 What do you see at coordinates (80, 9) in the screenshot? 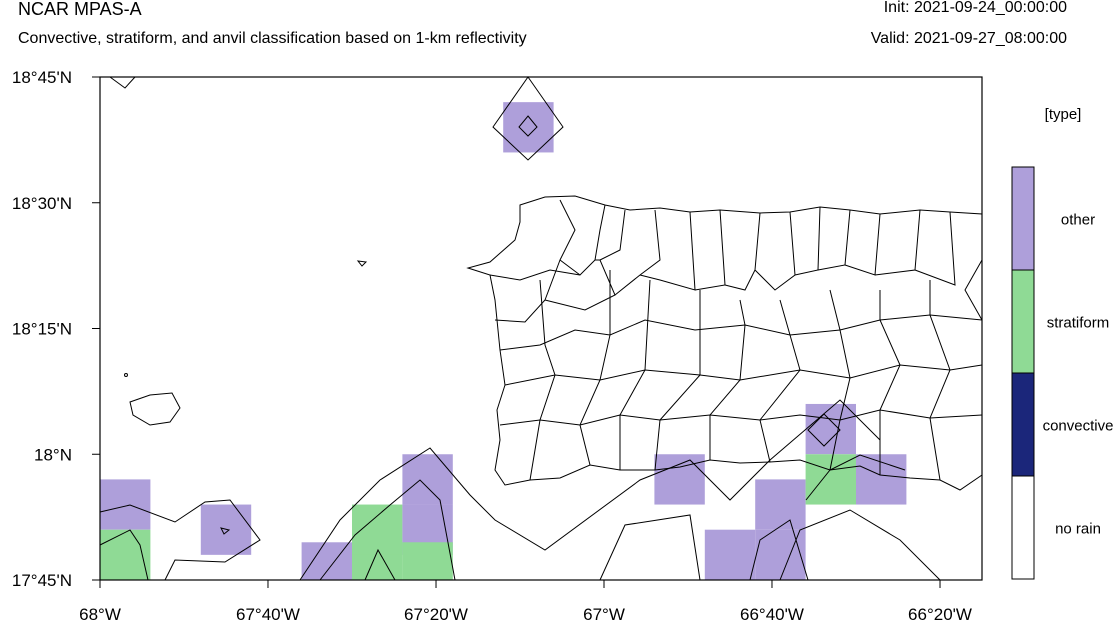
I see `map-title: NCAR MPAS-A` at bounding box center [80, 9].